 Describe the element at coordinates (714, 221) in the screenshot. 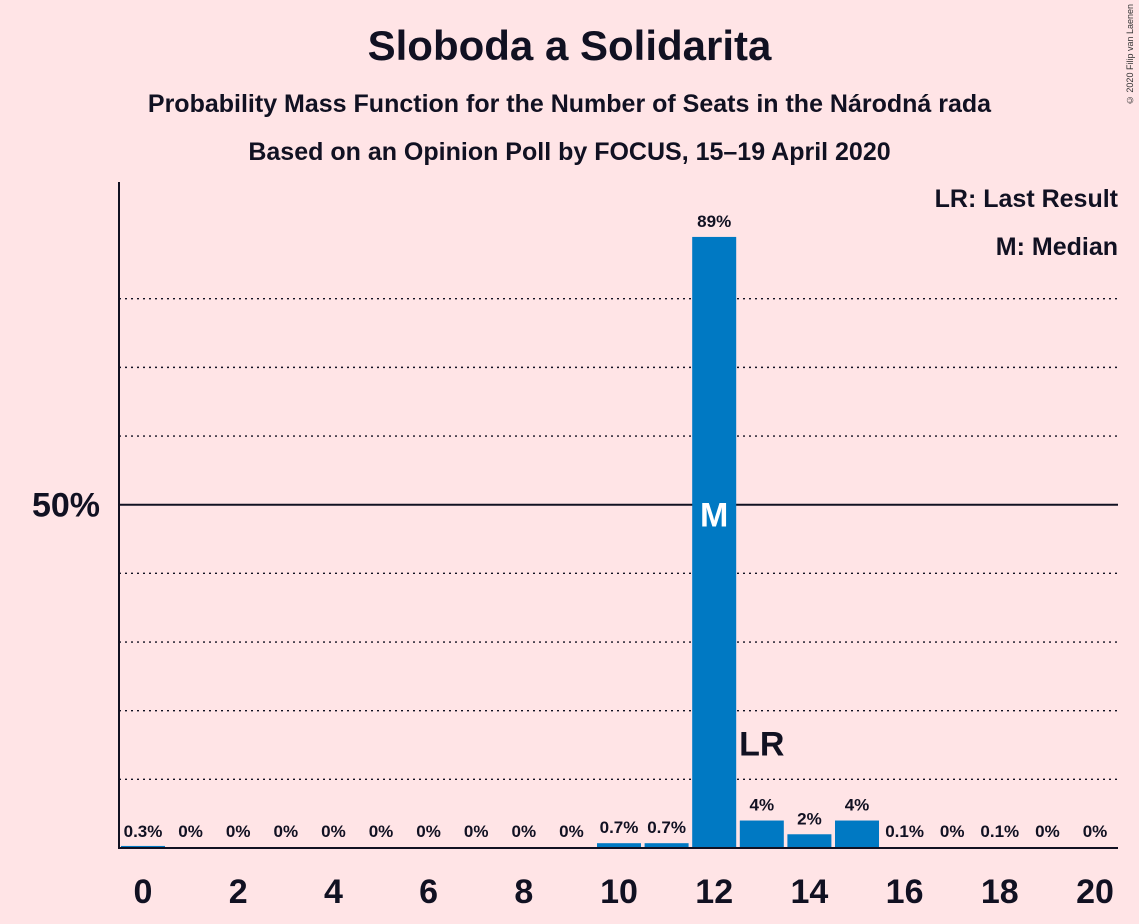

I see `bar-value-label: 89%` at that location.